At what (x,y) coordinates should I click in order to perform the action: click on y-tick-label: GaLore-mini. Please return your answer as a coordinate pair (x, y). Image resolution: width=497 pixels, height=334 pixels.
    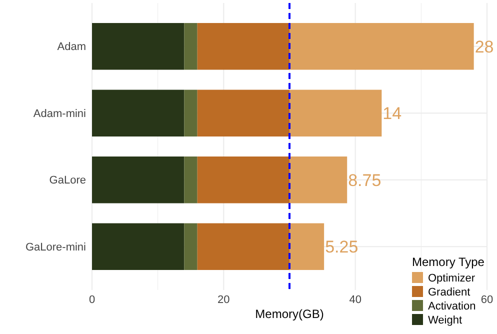
    Looking at the image, I should click on (55, 247).